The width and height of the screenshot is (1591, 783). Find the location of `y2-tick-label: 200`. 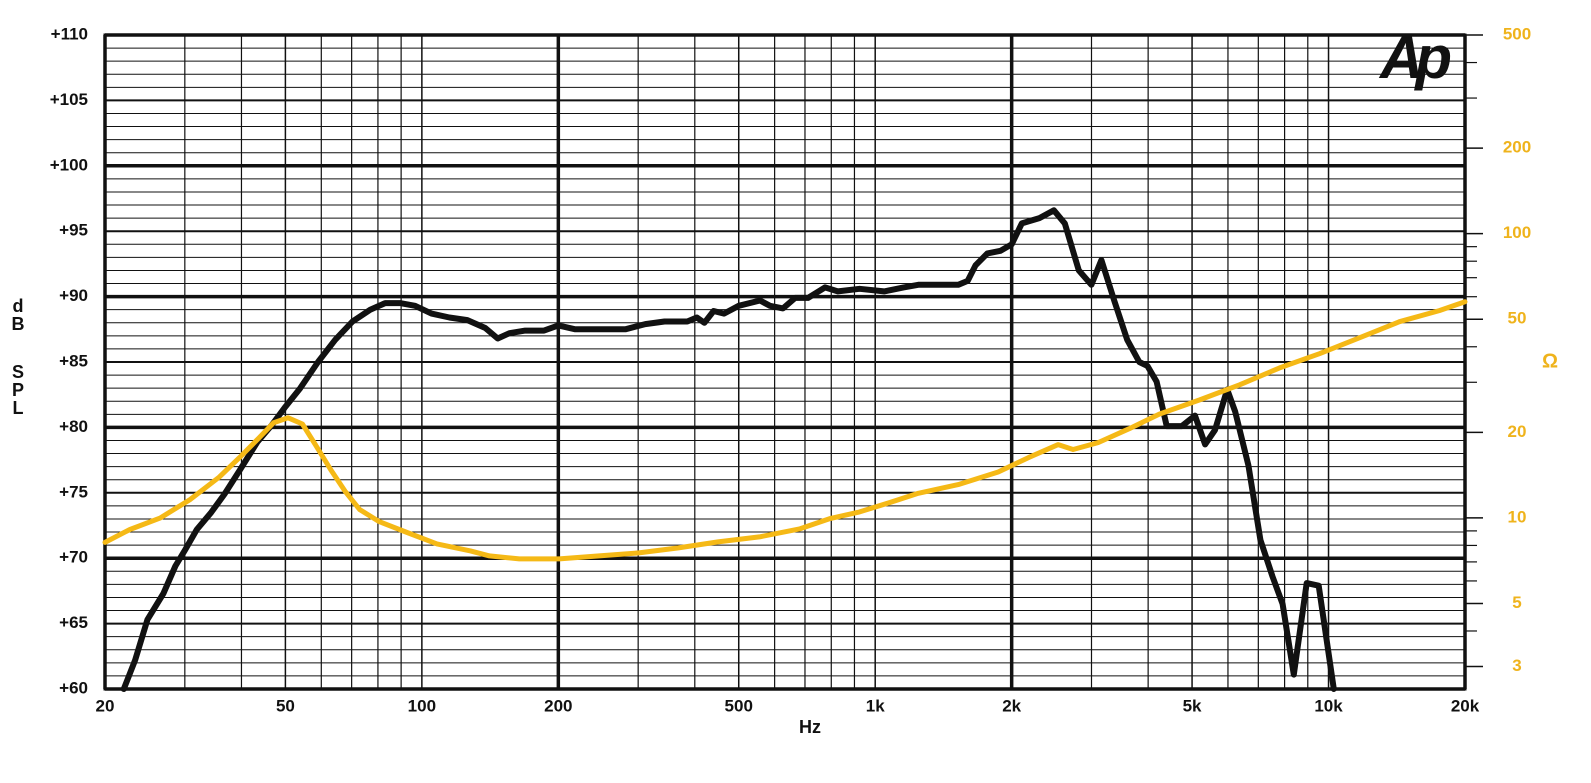

y2-tick-label: 200 is located at coordinates (1517, 147).